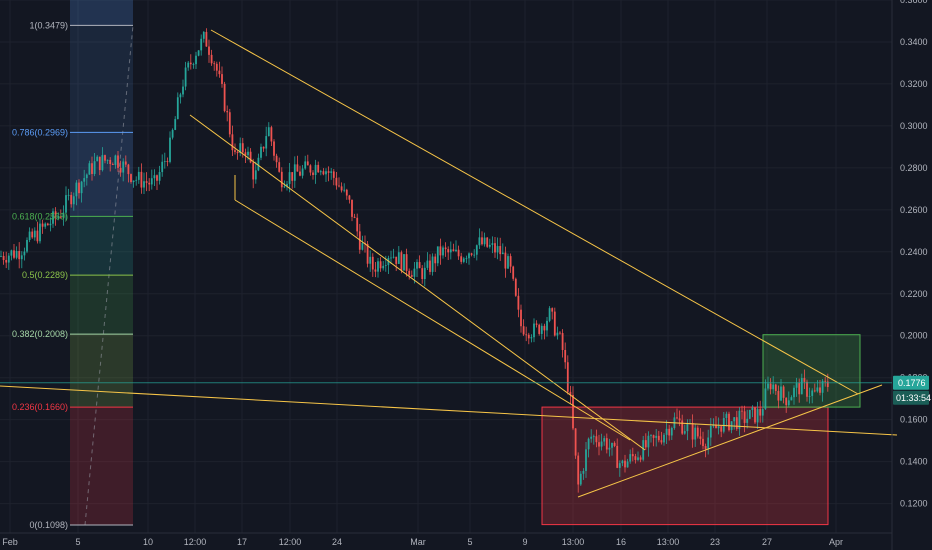  What do you see at coordinates (914, 210) in the screenshot?
I see `y-tick-label: 0.2600` at bounding box center [914, 210].